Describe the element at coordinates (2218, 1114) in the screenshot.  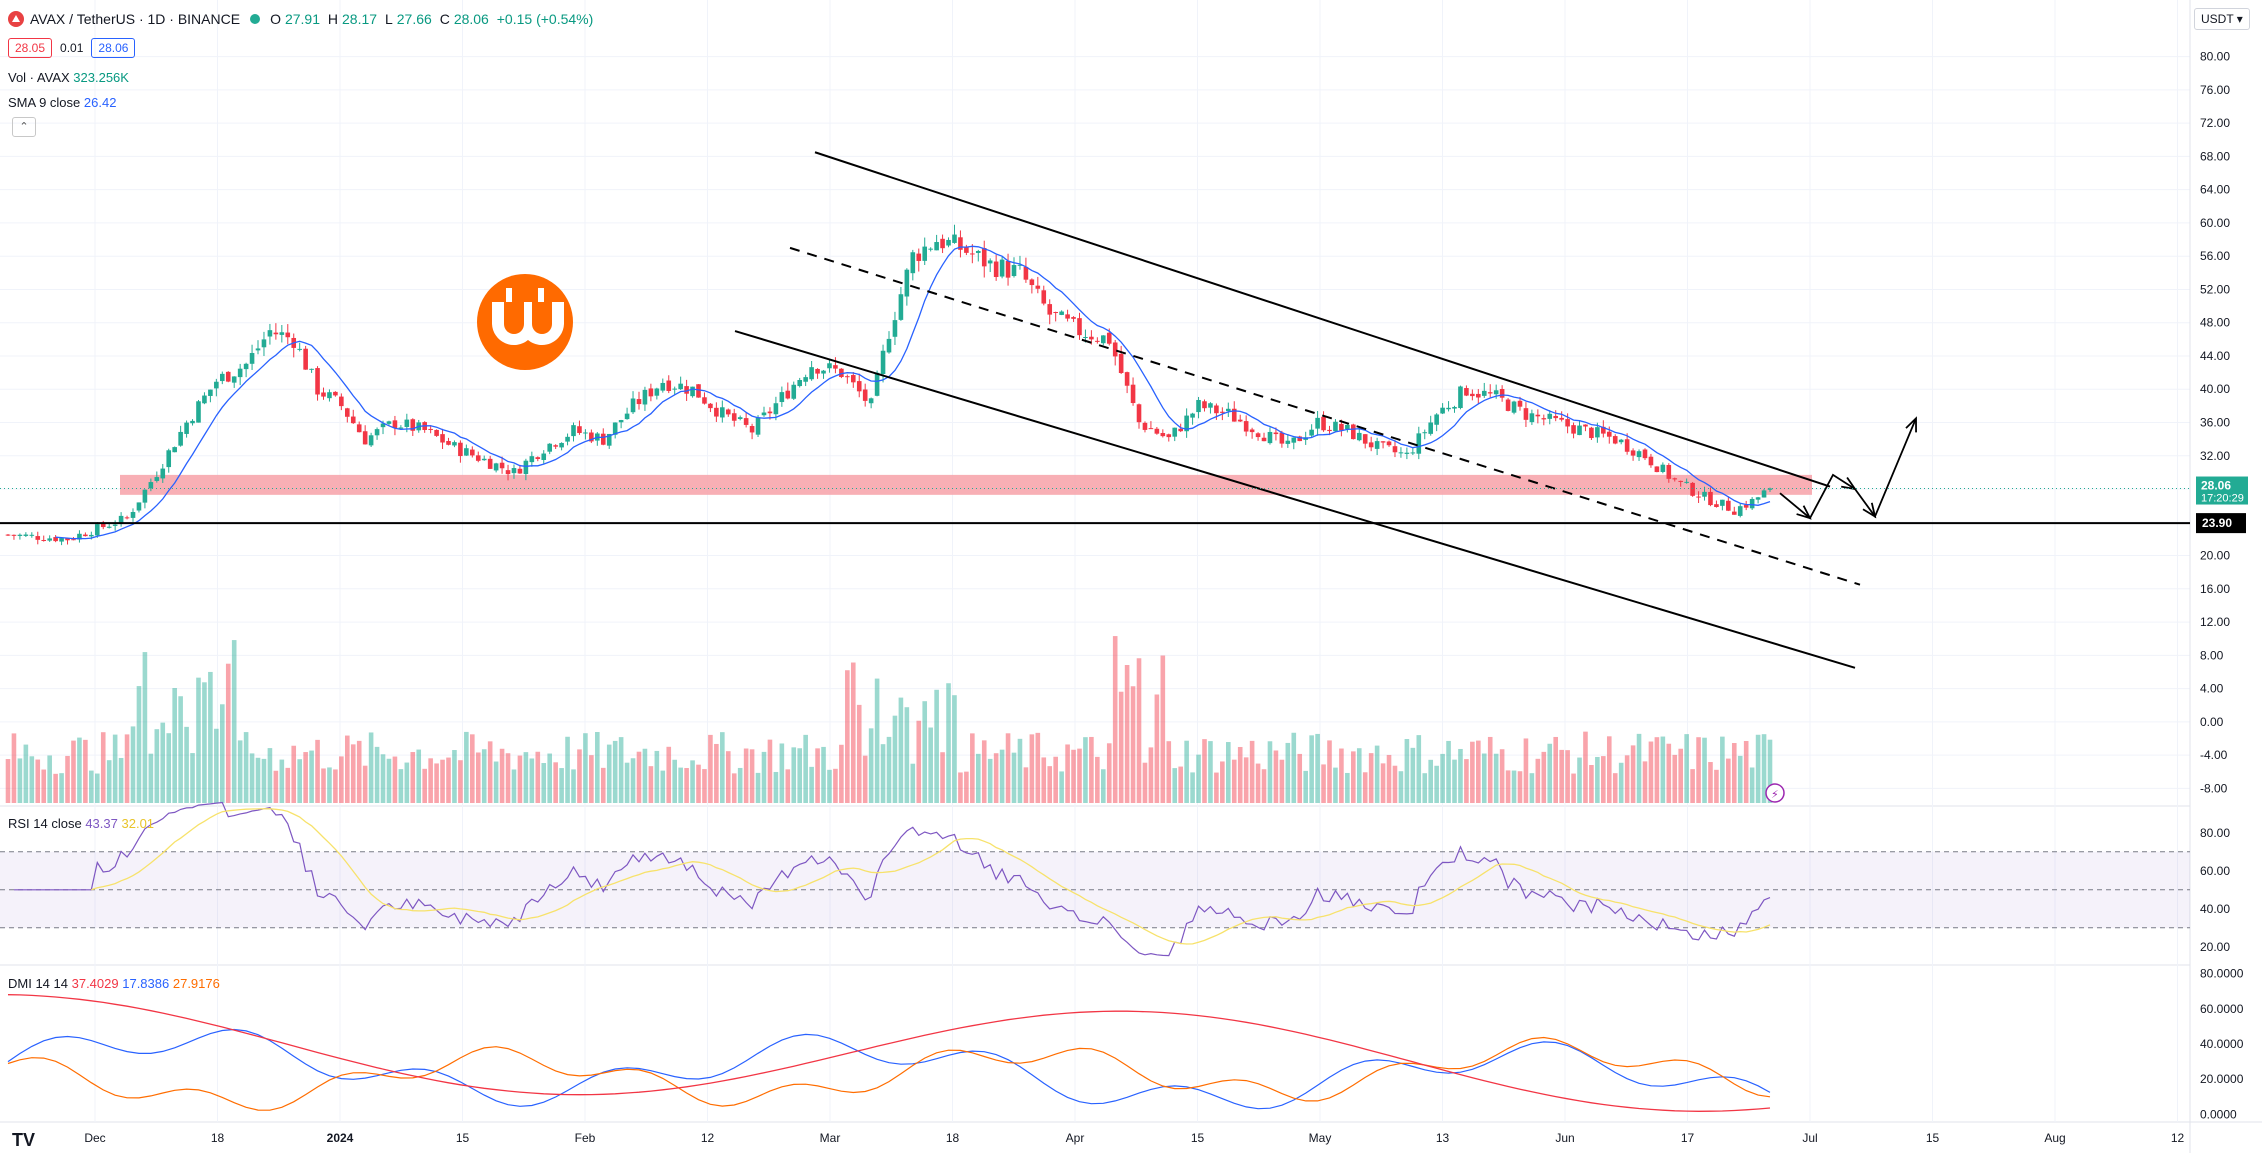
I see `dmi-tick-label: 0.0000` at that location.